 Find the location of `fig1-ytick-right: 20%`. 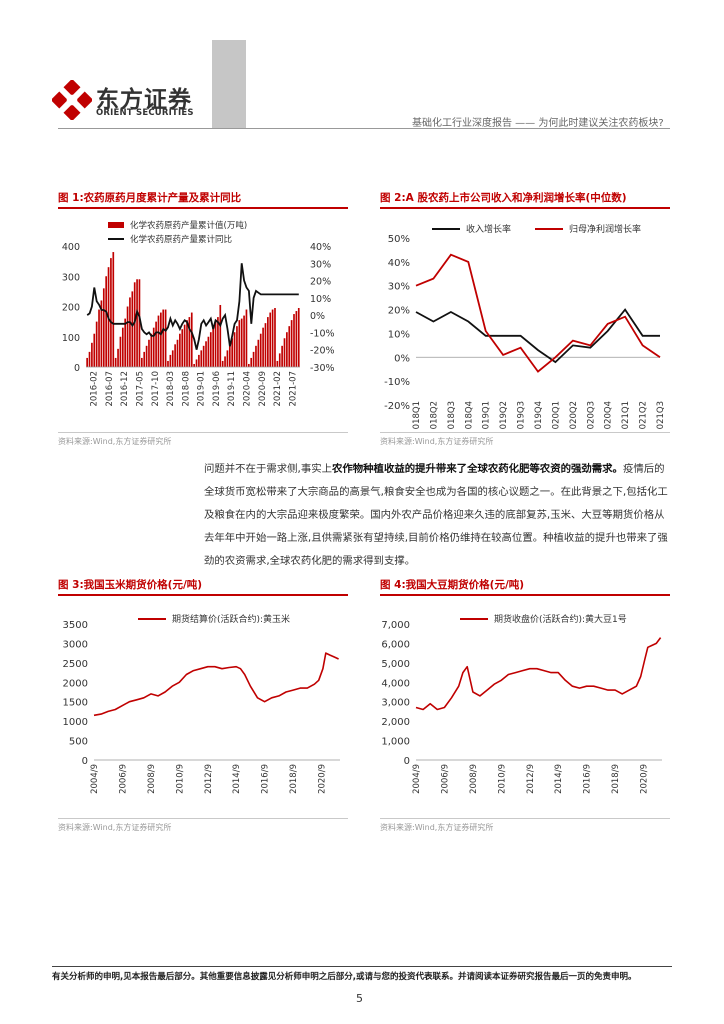

fig1-ytick-right: 20% is located at coordinates (320, 282).